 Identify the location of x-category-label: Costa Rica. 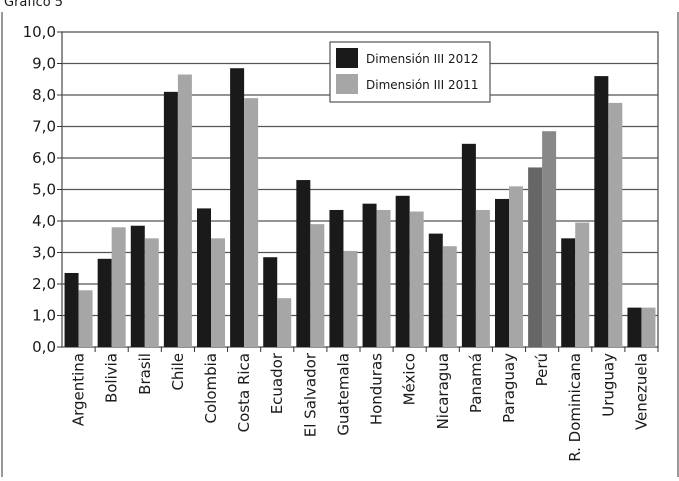
(244, 392).